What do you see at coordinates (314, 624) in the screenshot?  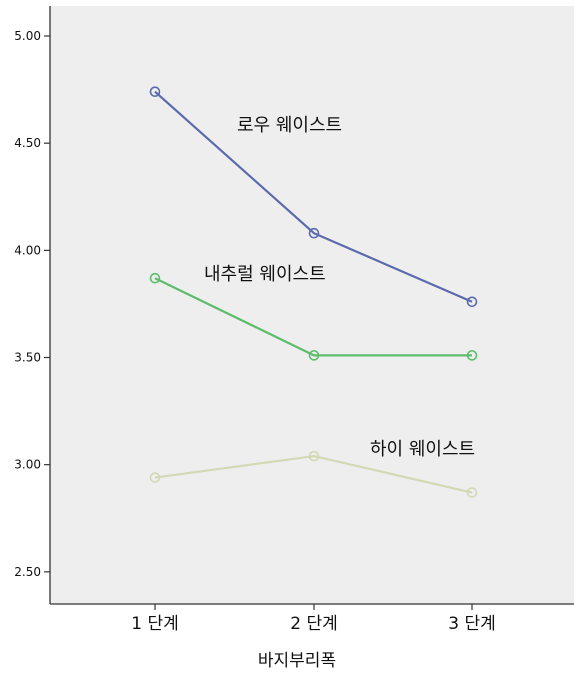 I see `x-tick-label: 2 단계` at bounding box center [314, 624].